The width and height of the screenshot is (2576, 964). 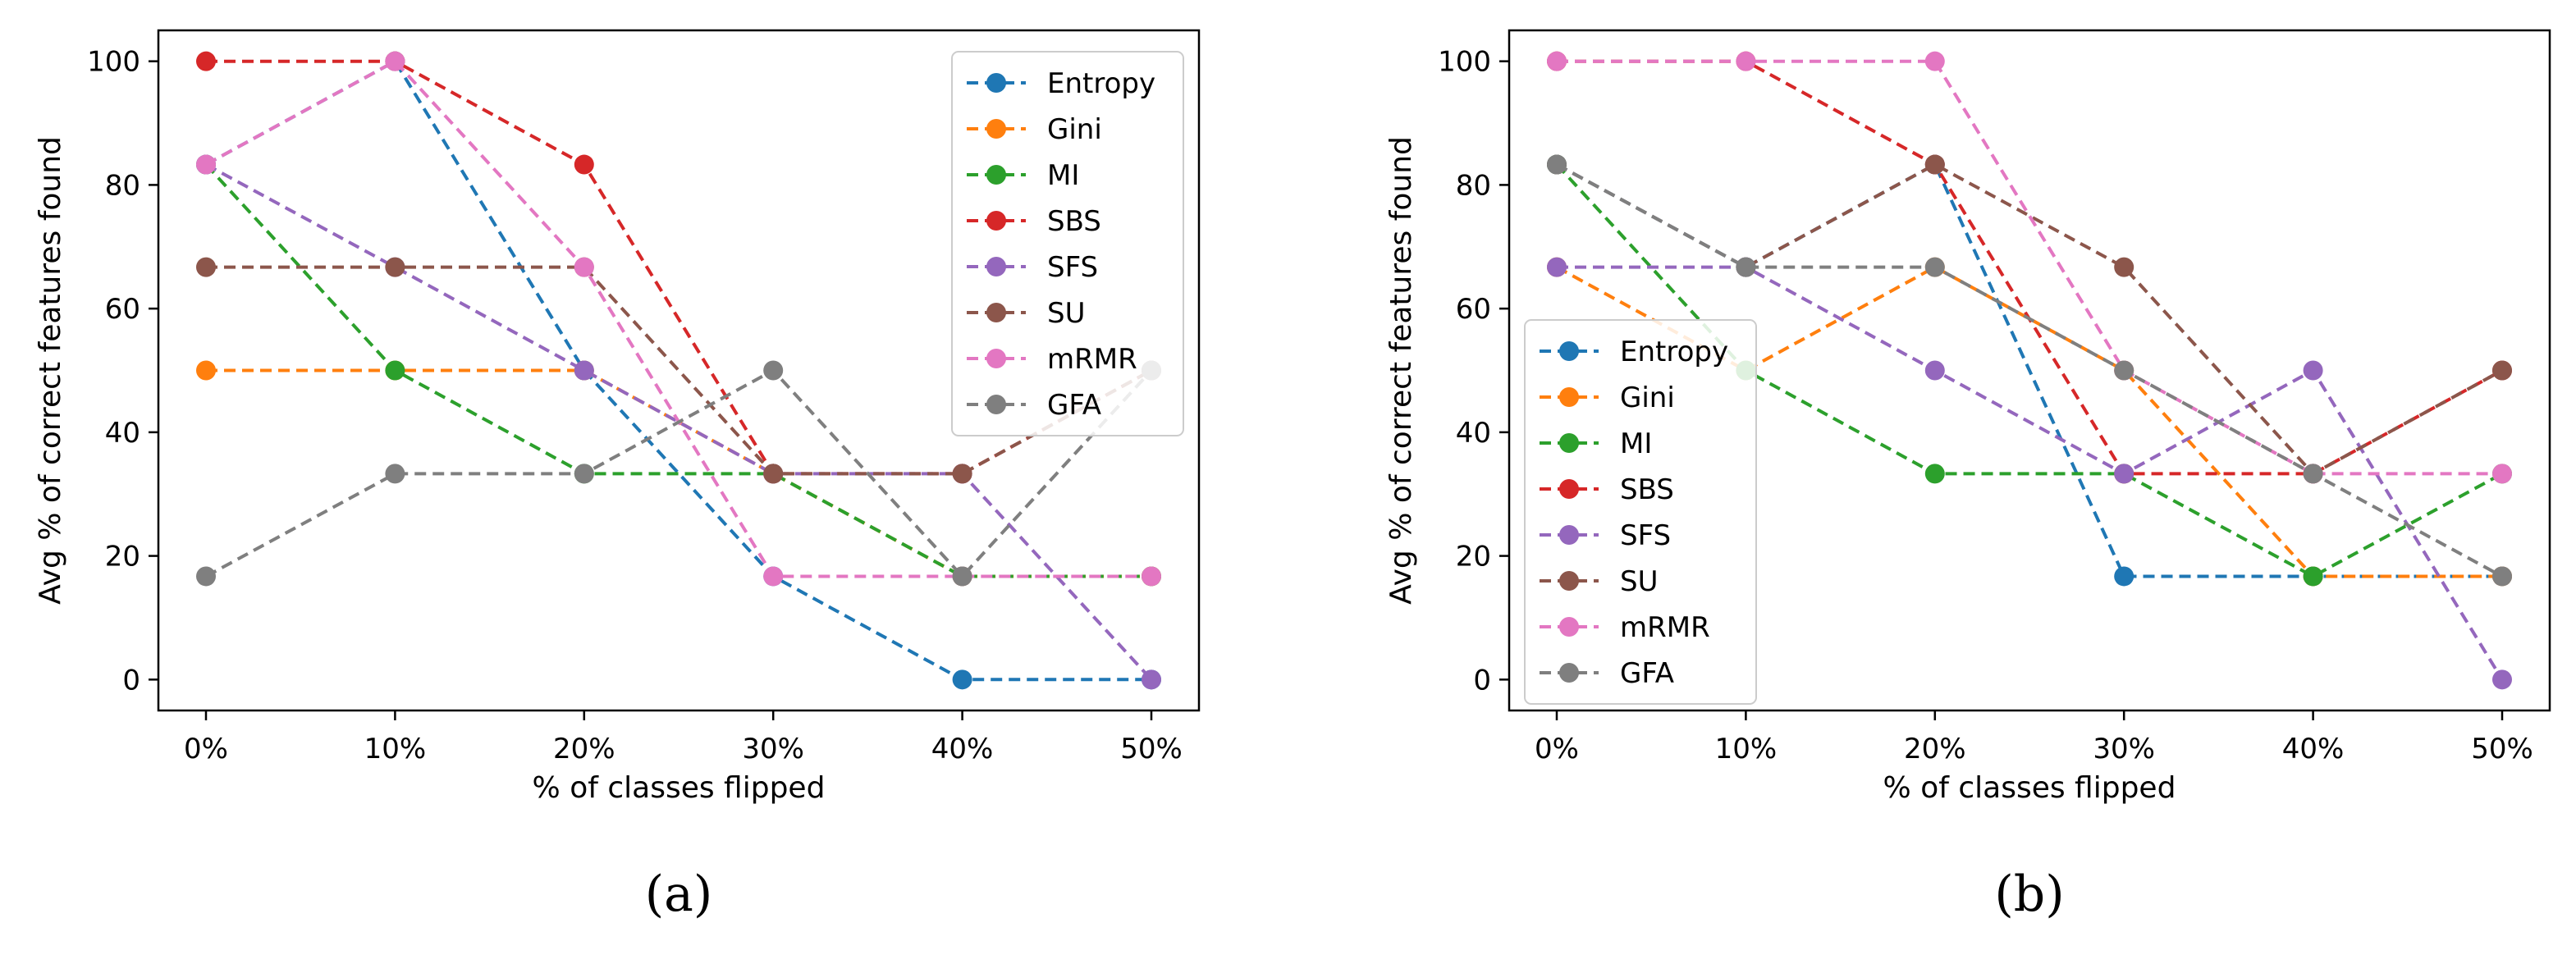 What do you see at coordinates (50, 370) in the screenshot?
I see `y-axis-title: Avg % of correct features found` at bounding box center [50, 370].